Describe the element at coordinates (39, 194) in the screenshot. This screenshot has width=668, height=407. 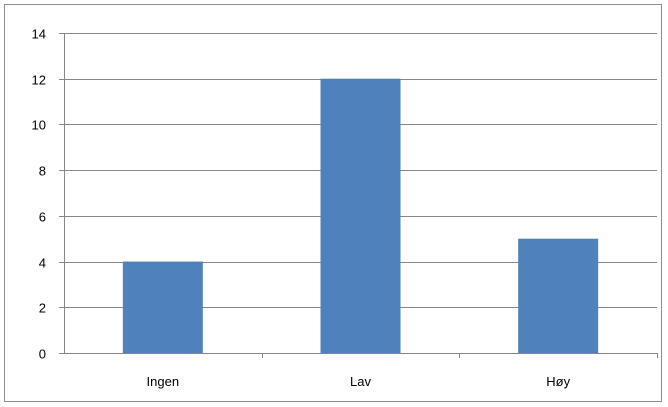
I see `y-tick-labels: 0 2 4 6 8 10 12 14` at that location.